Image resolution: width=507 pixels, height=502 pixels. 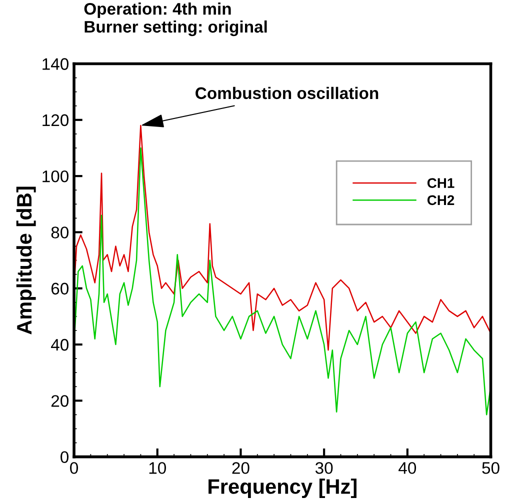 I want to click on y-tick-label: 80, so click(x=60, y=232).